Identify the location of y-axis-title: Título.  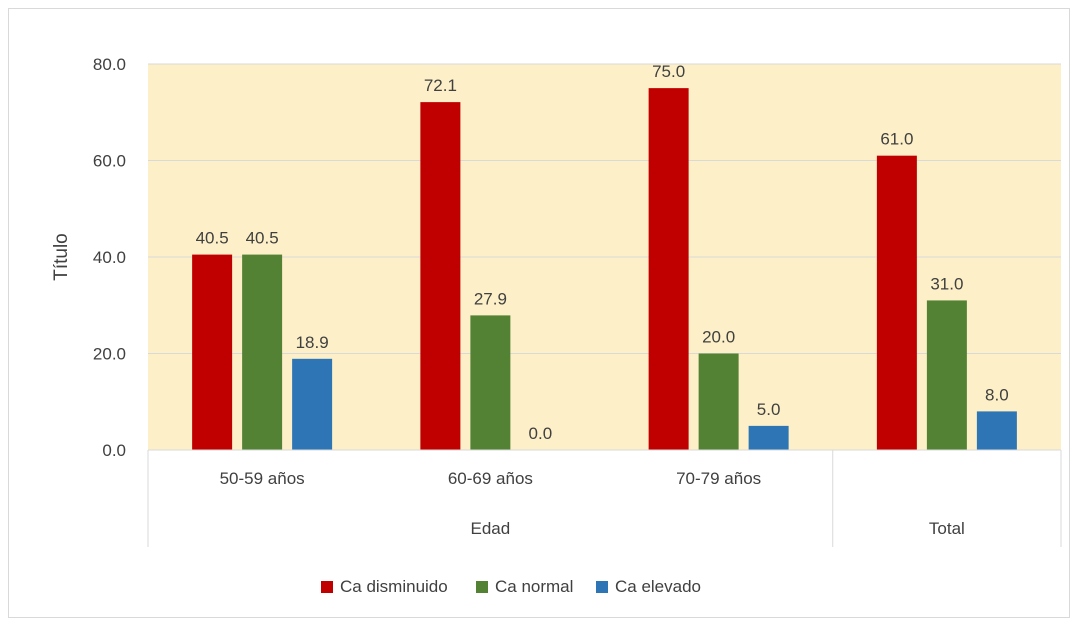
(61, 257).